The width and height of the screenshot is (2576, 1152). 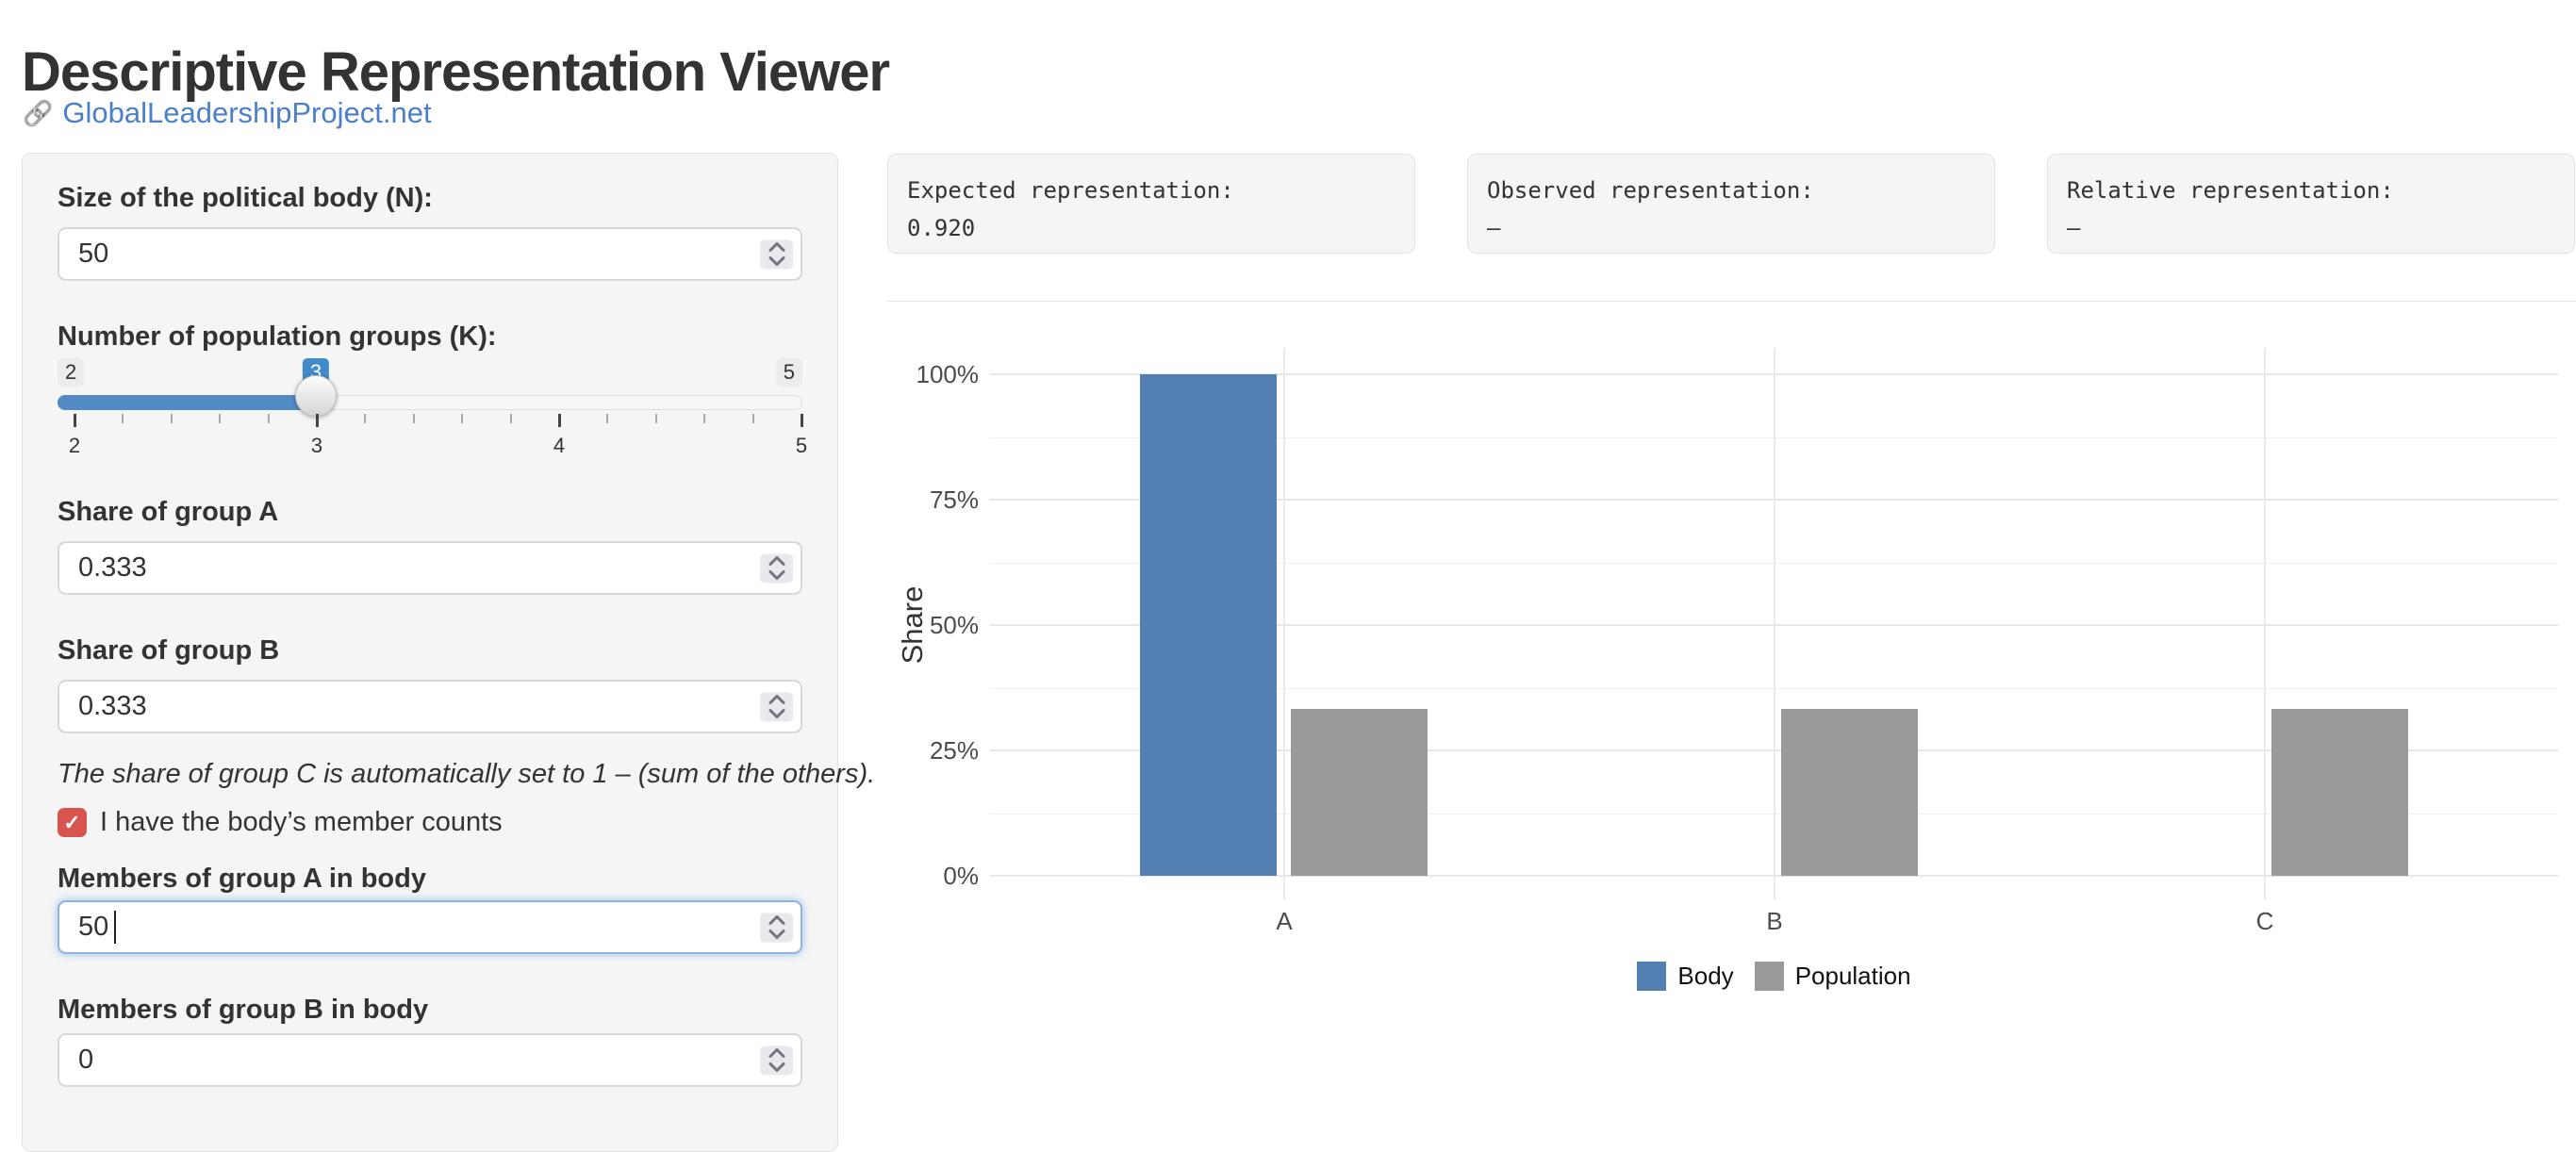 I want to click on legend-item: Body, so click(x=1685, y=976).